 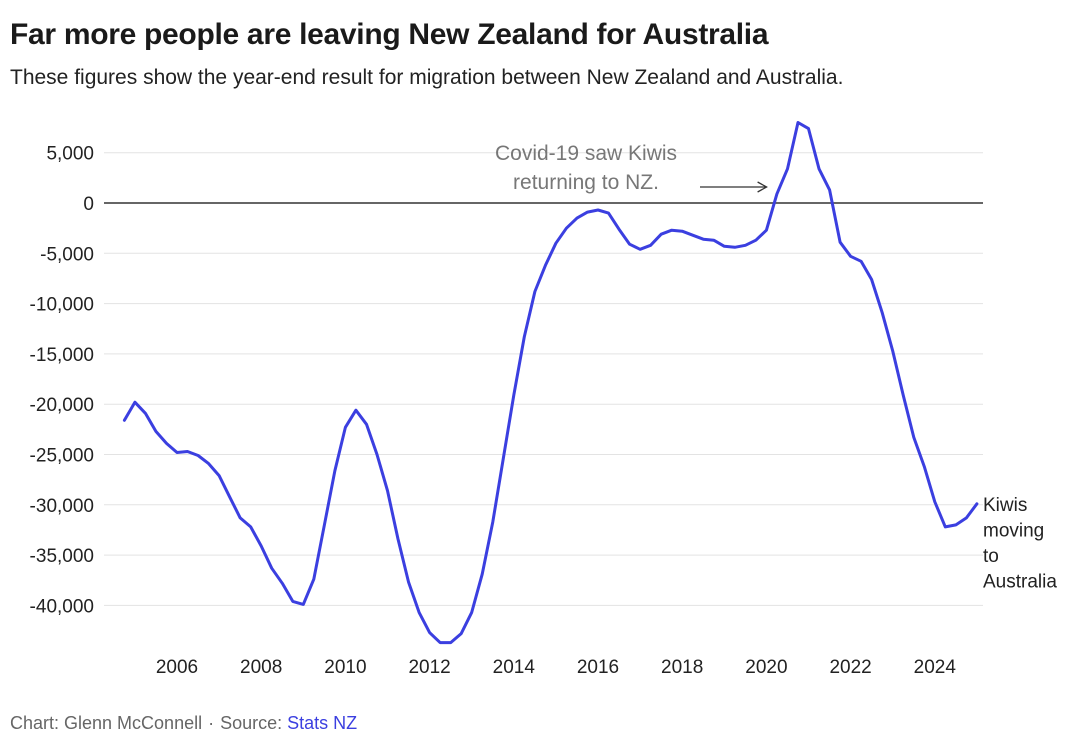 What do you see at coordinates (1013, 530) in the screenshot?
I see `series-end-label: moving` at bounding box center [1013, 530].